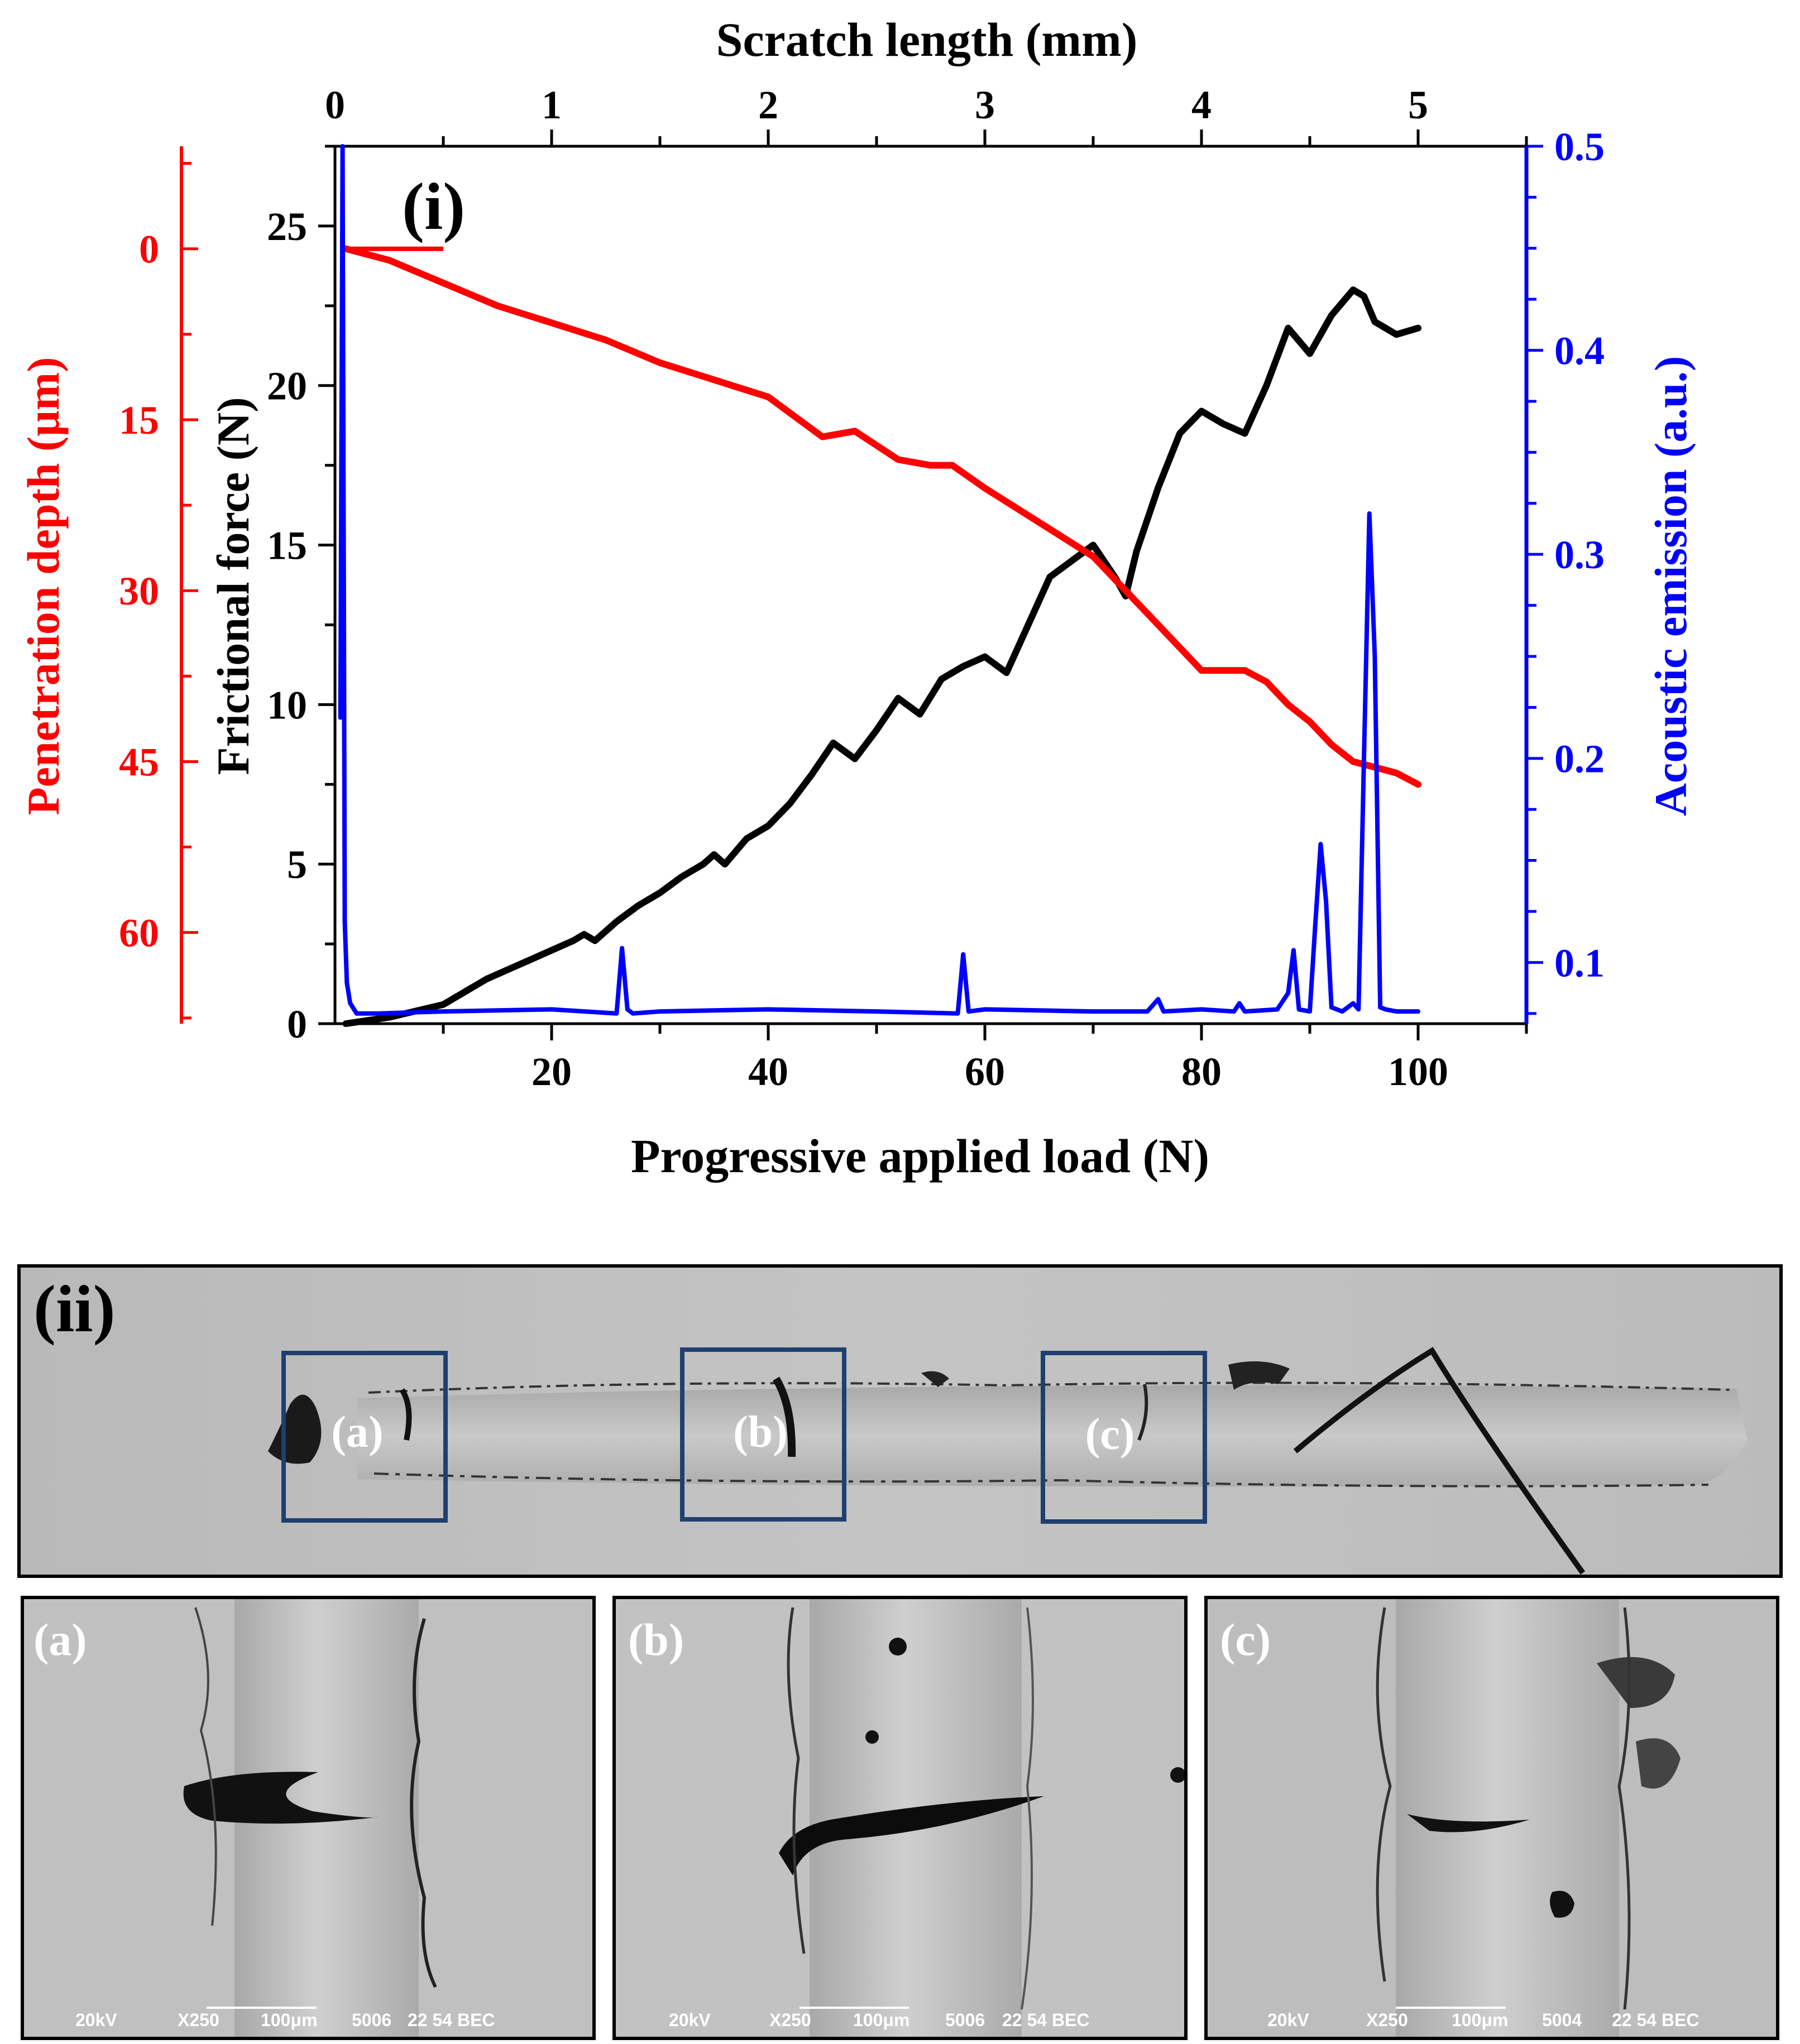 The height and width of the screenshot is (2044, 1800). Describe the element at coordinates (1110, 1434) in the screenshot. I see `region-label-c: (c)` at that location.